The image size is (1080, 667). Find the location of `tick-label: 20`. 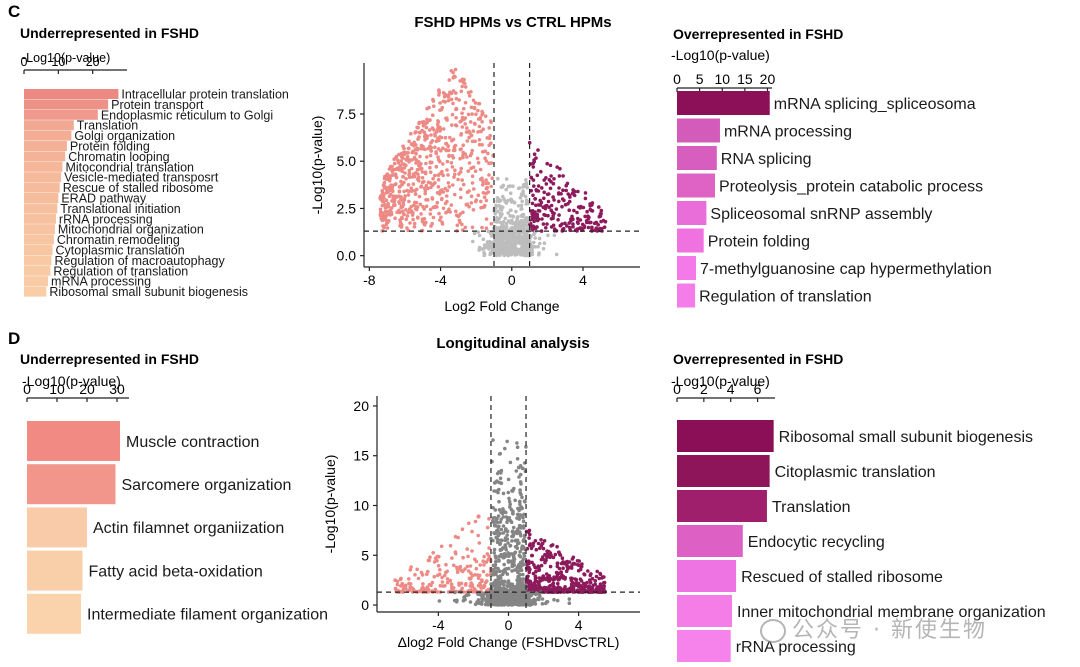

tick-label: 20 is located at coordinates (768, 79).